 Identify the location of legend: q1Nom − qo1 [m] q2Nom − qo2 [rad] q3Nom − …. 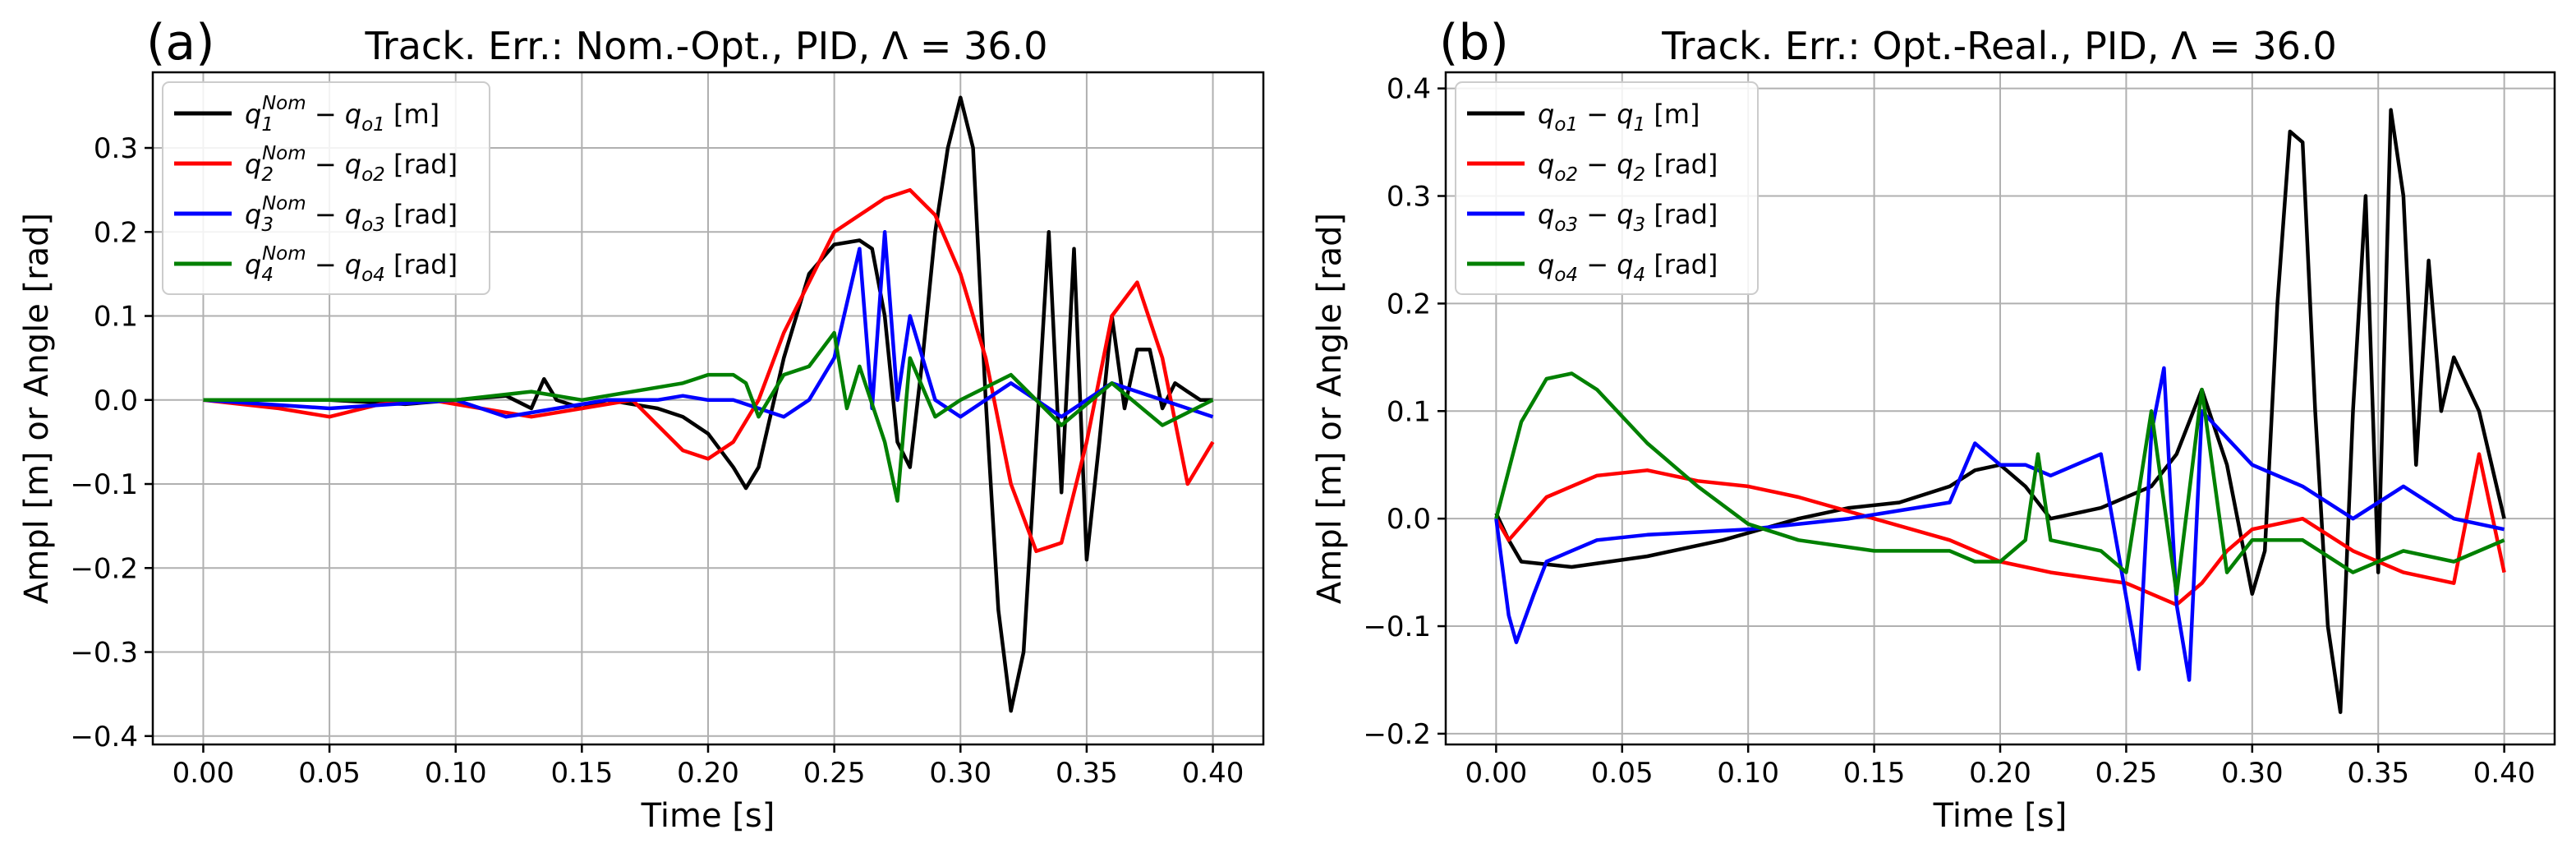
(326, 188).